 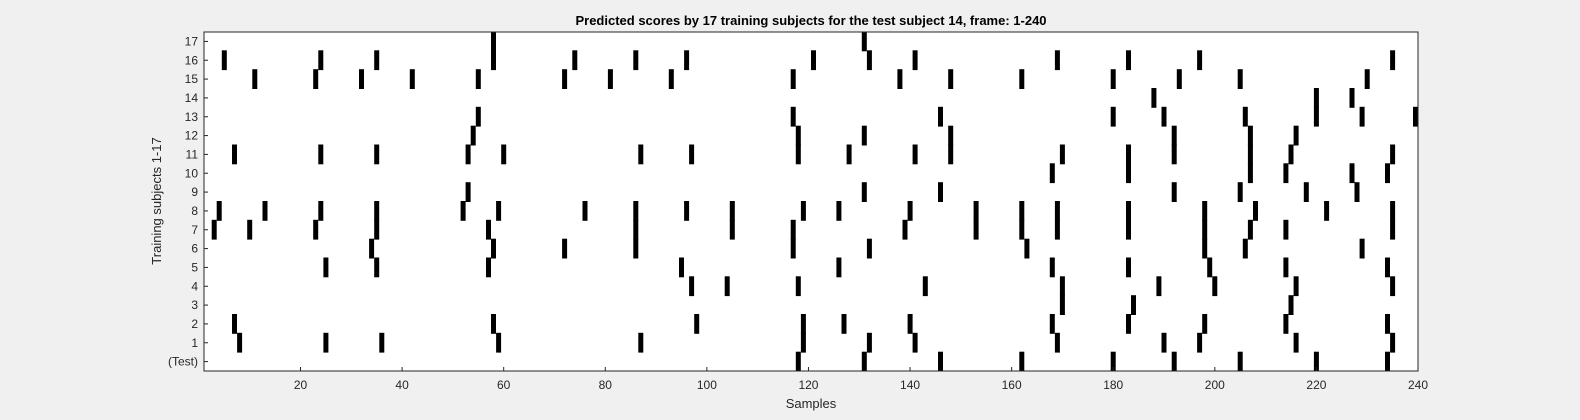 What do you see at coordinates (183, 362) in the screenshot?
I see `y-tick-label: (Test)` at bounding box center [183, 362].